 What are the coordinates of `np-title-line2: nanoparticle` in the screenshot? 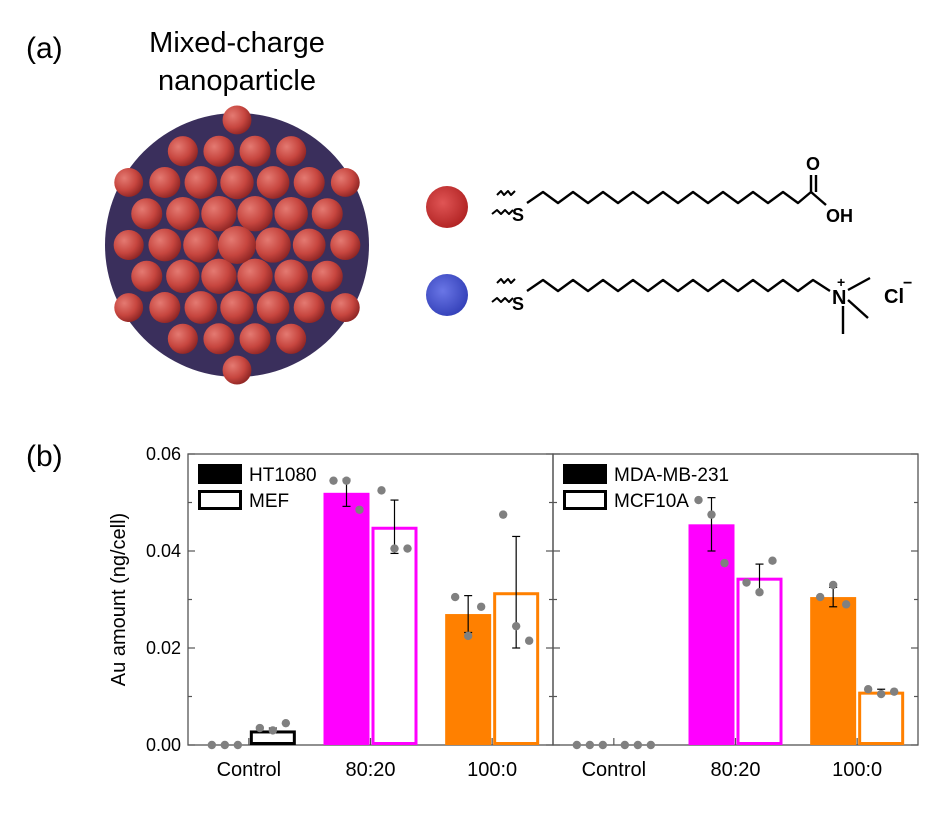 It's located at (237, 81).